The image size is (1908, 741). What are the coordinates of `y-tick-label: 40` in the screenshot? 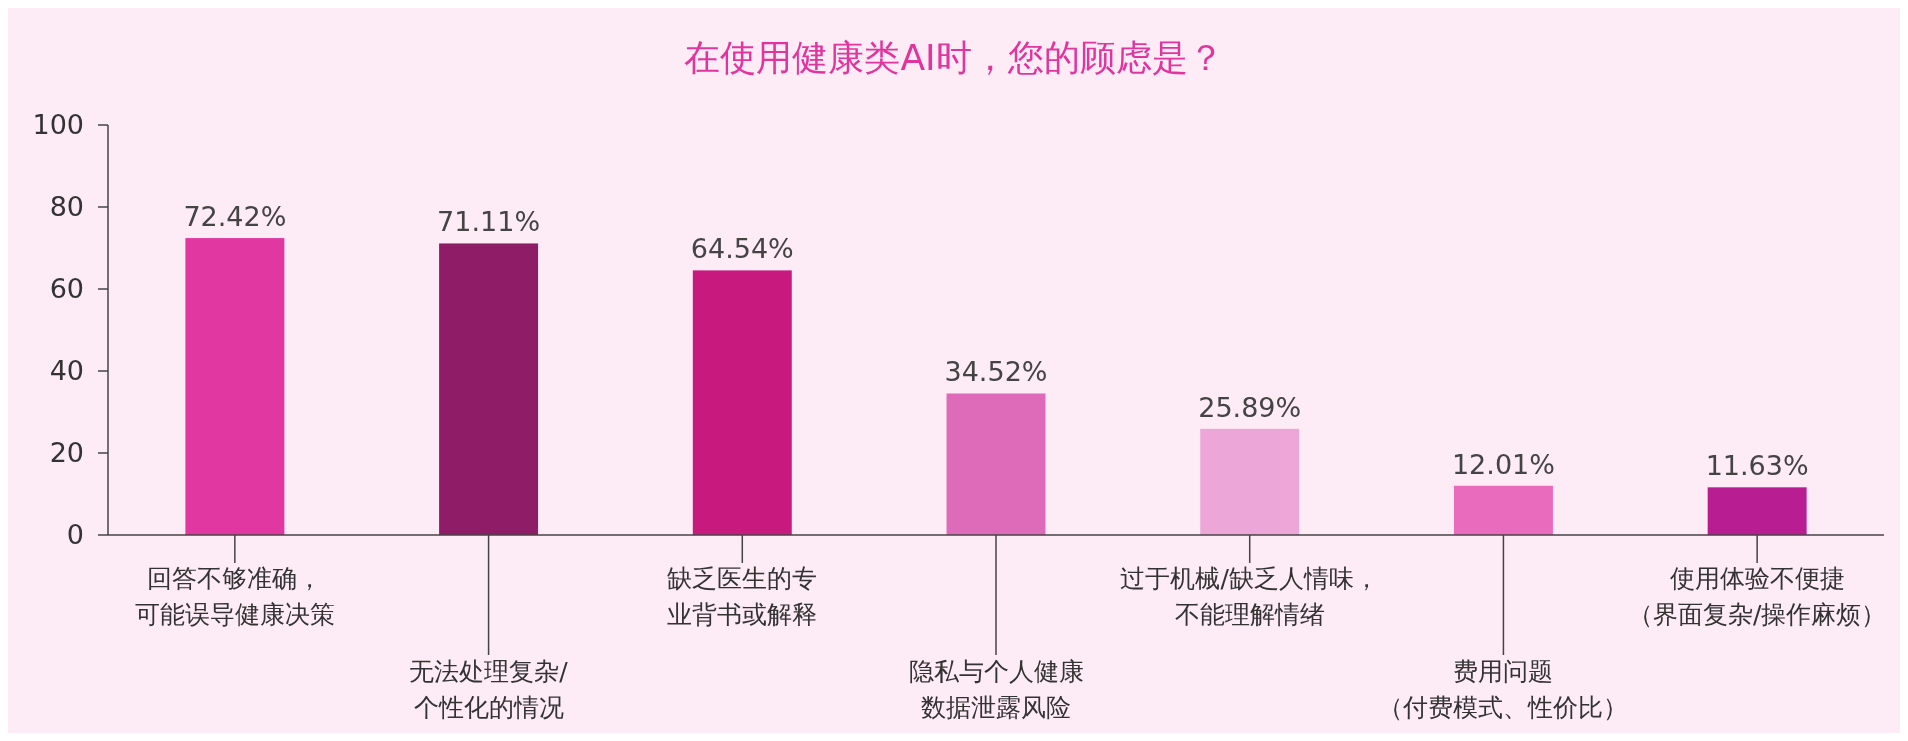 It's located at (66, 371).